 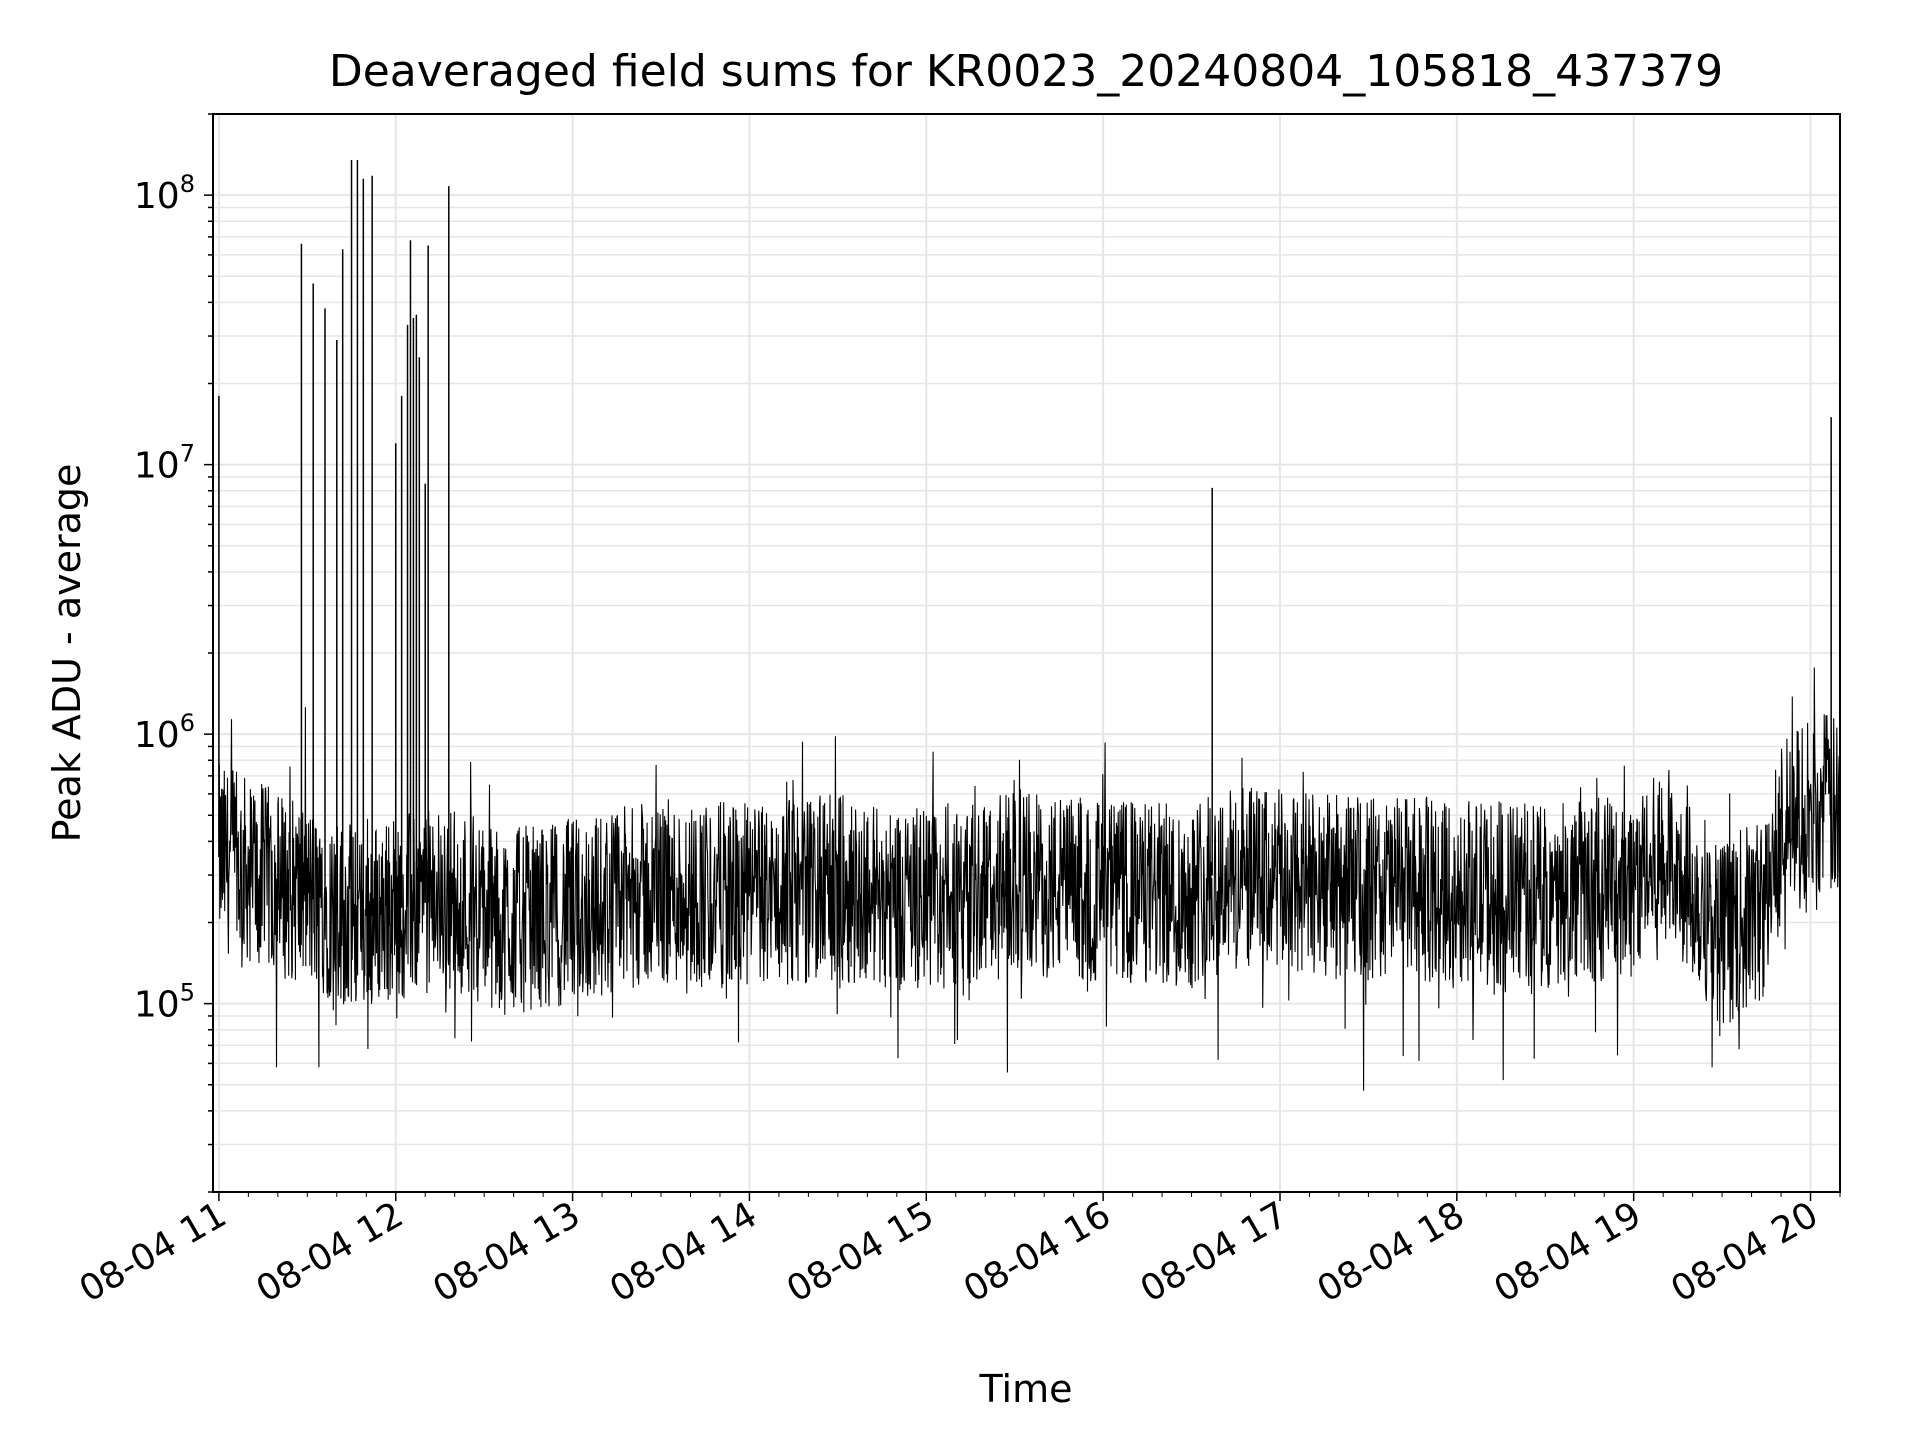 What do you see at coordinates (1214, 1252) in the screenshot?
I see `x-tick-label: 08-04 17` at bounding box center [1214, 1252].